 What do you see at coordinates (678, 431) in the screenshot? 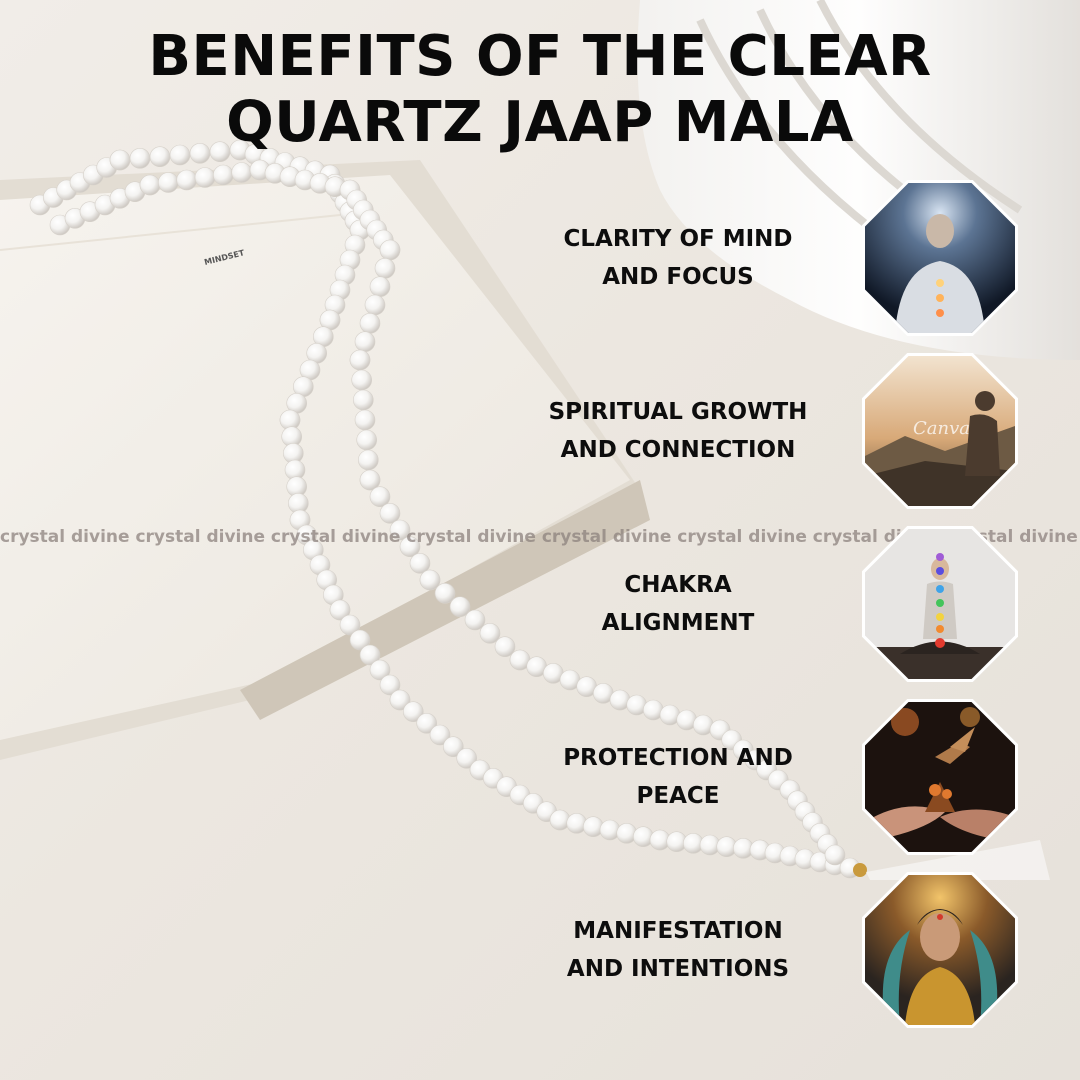
I see `benefit-label: SPIRITUAL GROWTH AND CONNECTION` at bounding box center [678, 431].